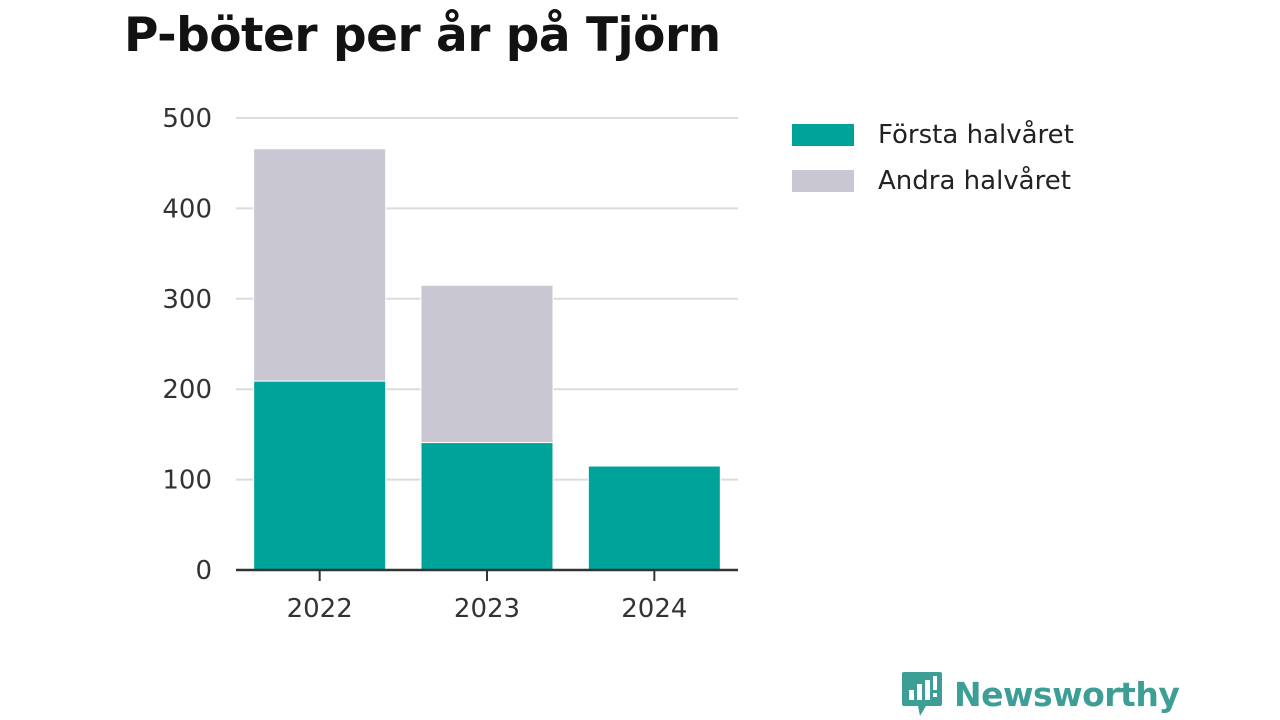 This screenshot has height=720, width=1280. What do you see at coordinates (654, 518) in the screenshot?
I see `bar-2024-forsta` at bounding box center [654, 518].